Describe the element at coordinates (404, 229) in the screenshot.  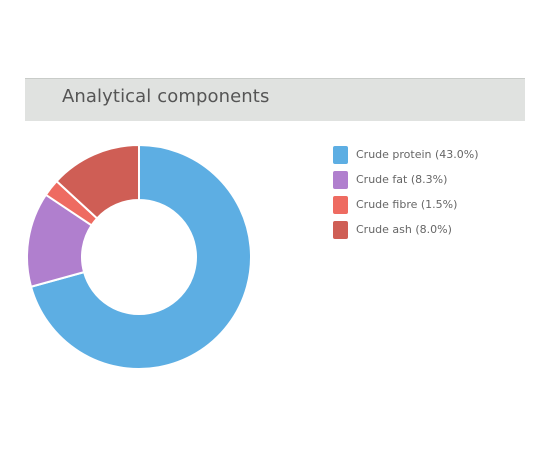
I see `legend-label: Crude ash (8.0%)` at that location.